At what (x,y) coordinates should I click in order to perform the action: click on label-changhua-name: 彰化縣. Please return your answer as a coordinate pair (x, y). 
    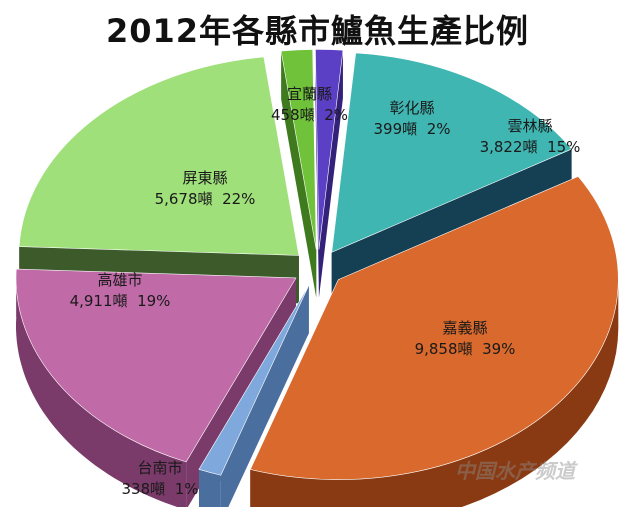
    Looking at the image, I should click on (412, 108).